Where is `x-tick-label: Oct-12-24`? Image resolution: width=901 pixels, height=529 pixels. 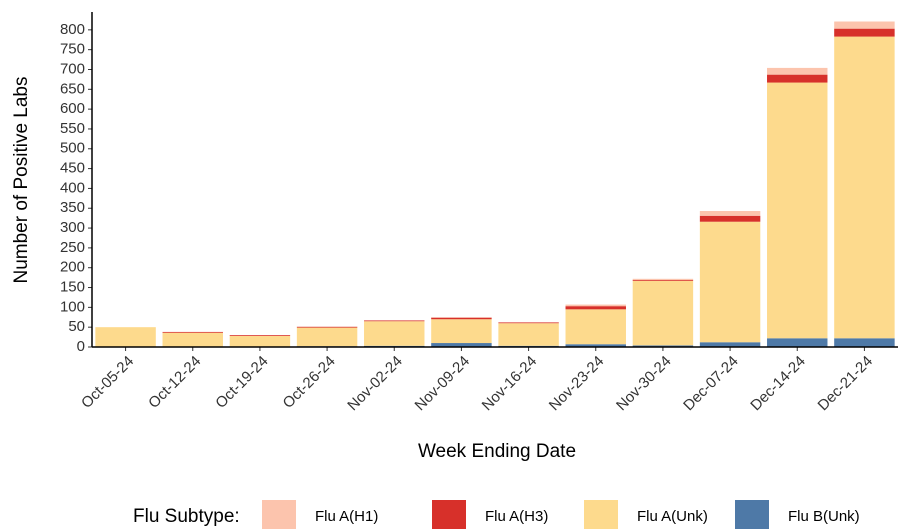 x-tick-label: Oct-12-24 is located at coordinates (174, 382).